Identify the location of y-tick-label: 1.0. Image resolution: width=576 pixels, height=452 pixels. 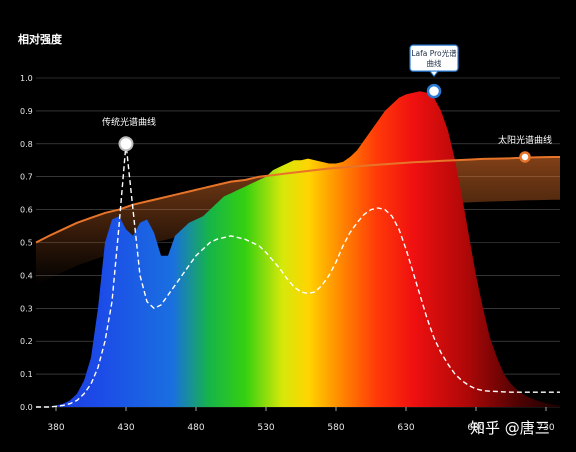
(26, 78).